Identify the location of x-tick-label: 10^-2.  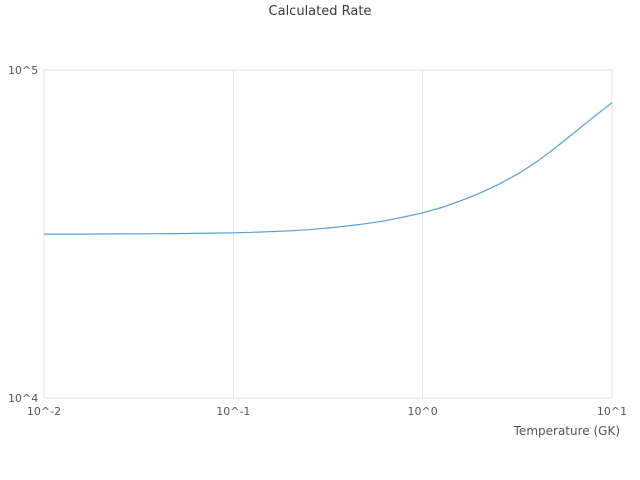
(44, 411).